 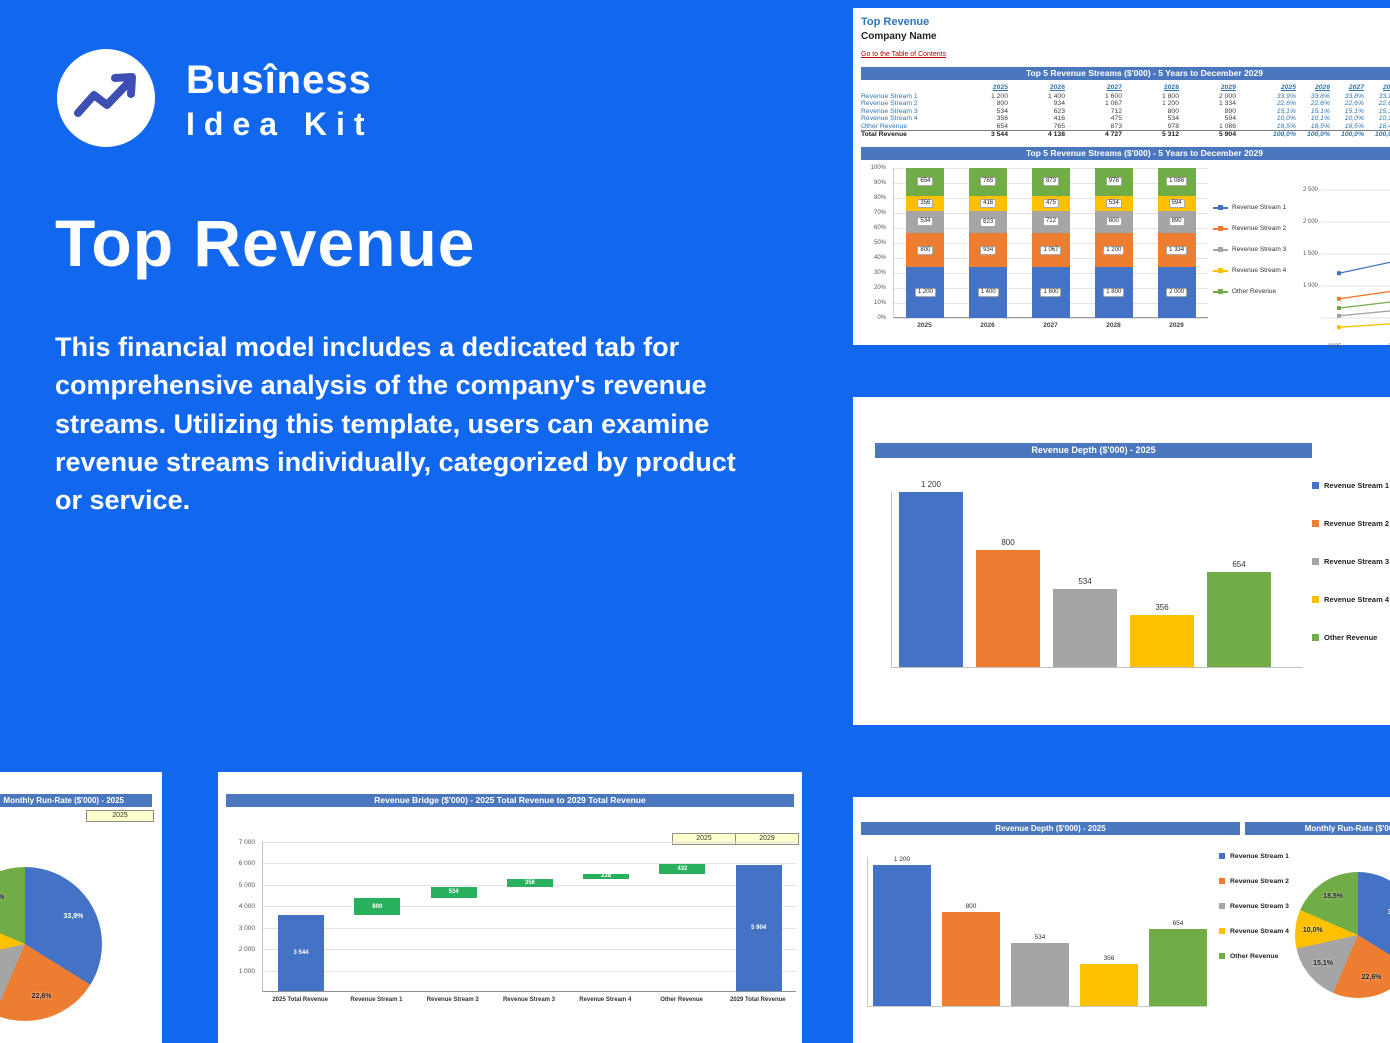 I want to click on depth-chart-title-bar-2: Revenue Depth ($'000) - 2025, so click(x=1050, y=828).